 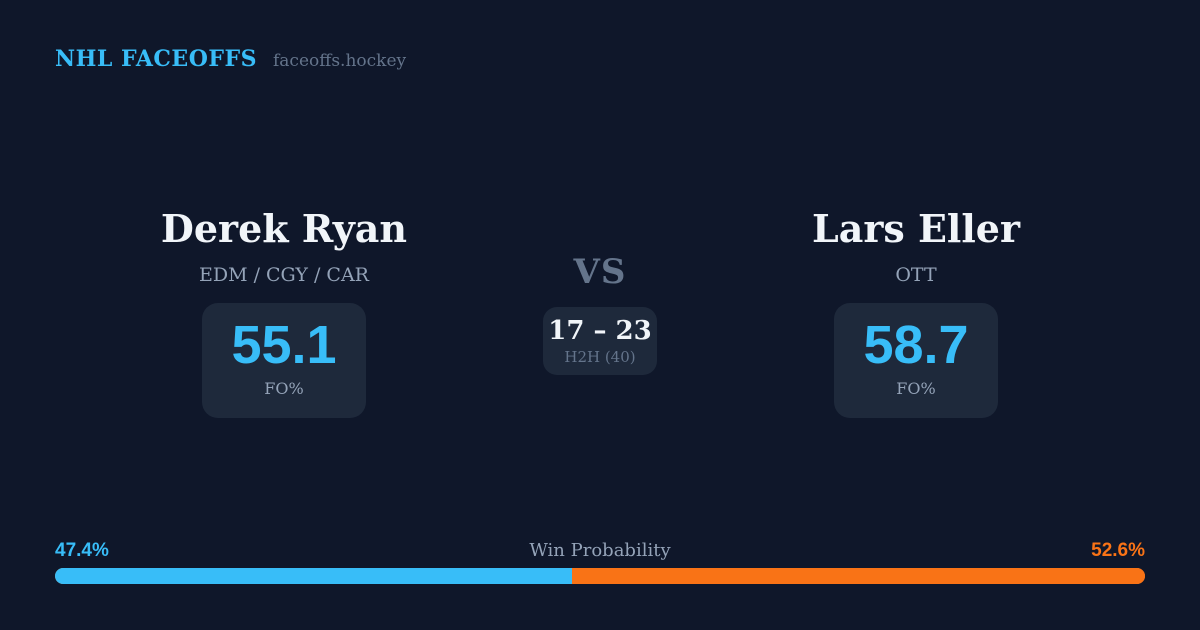 I want to click on matchup-center: VS 17 – 23 H2H (40), so click(x=600, y=312).